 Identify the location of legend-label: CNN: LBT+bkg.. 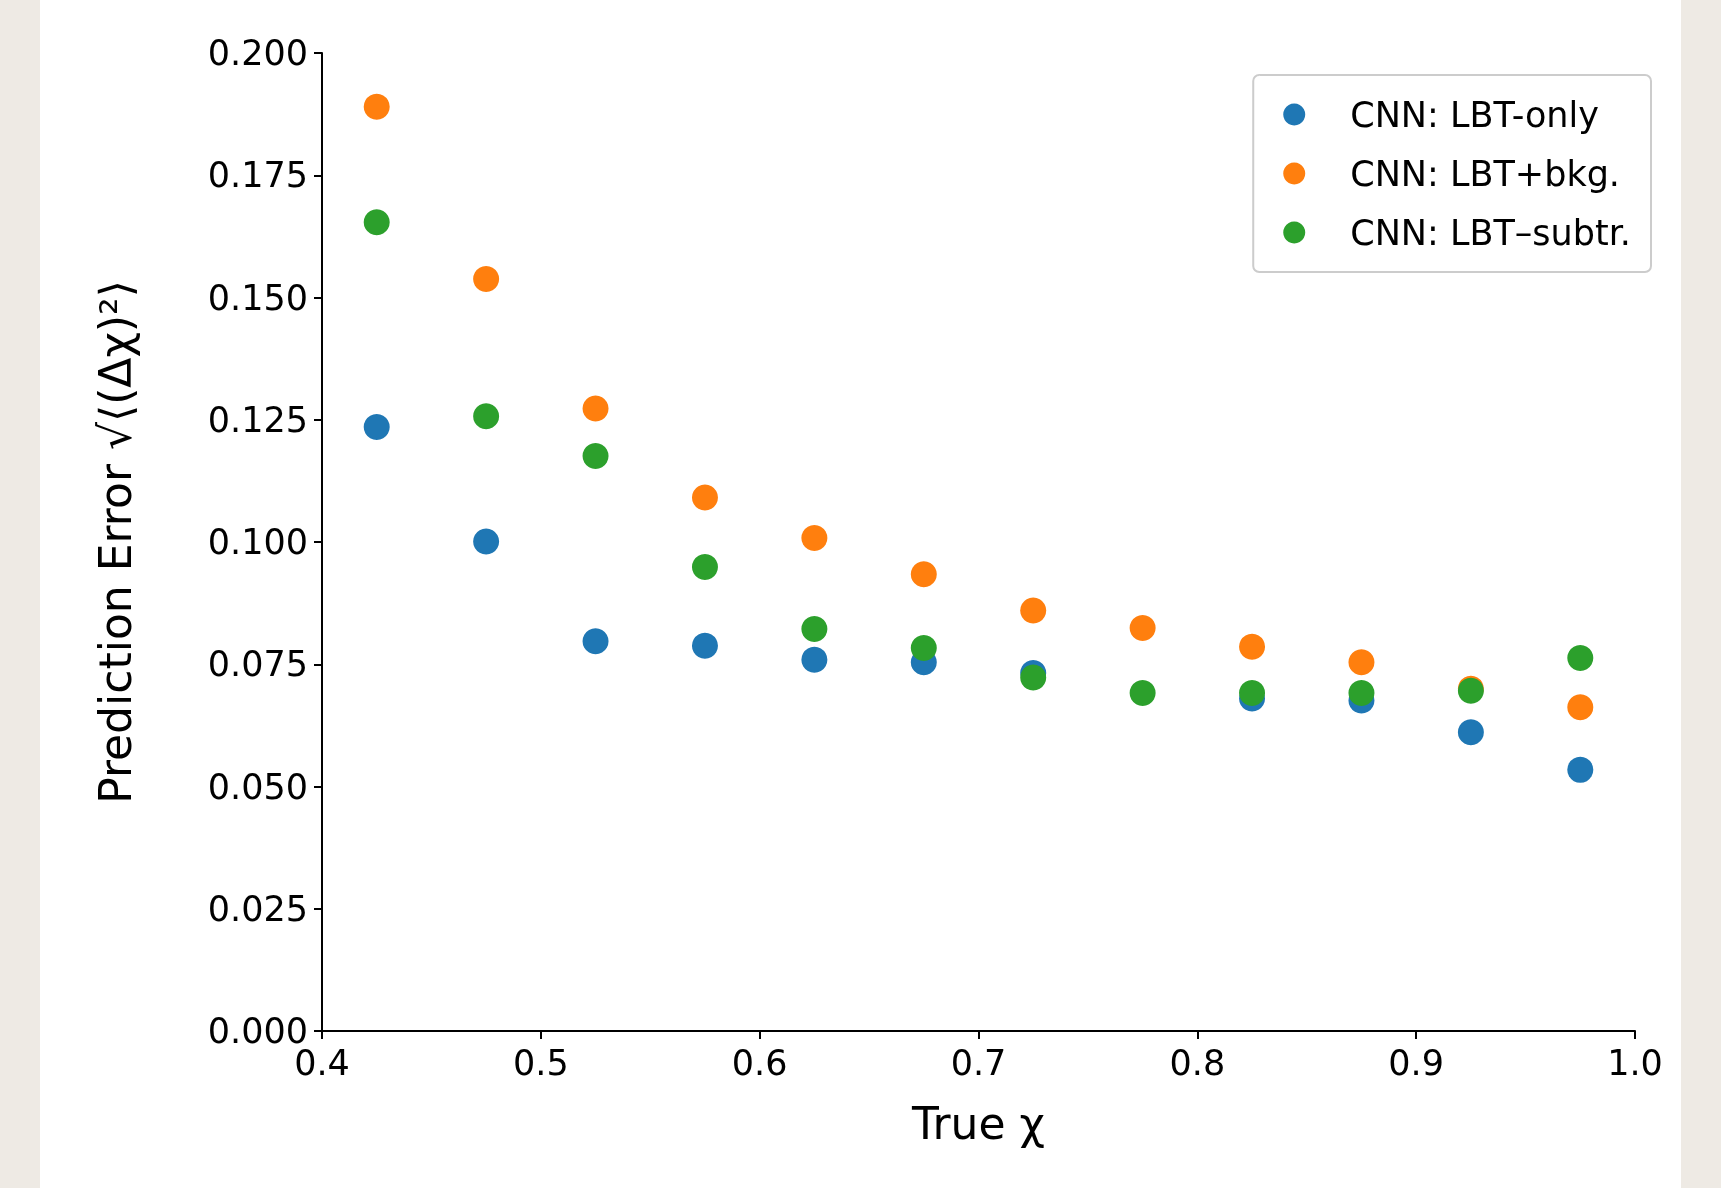
(1485, 173).